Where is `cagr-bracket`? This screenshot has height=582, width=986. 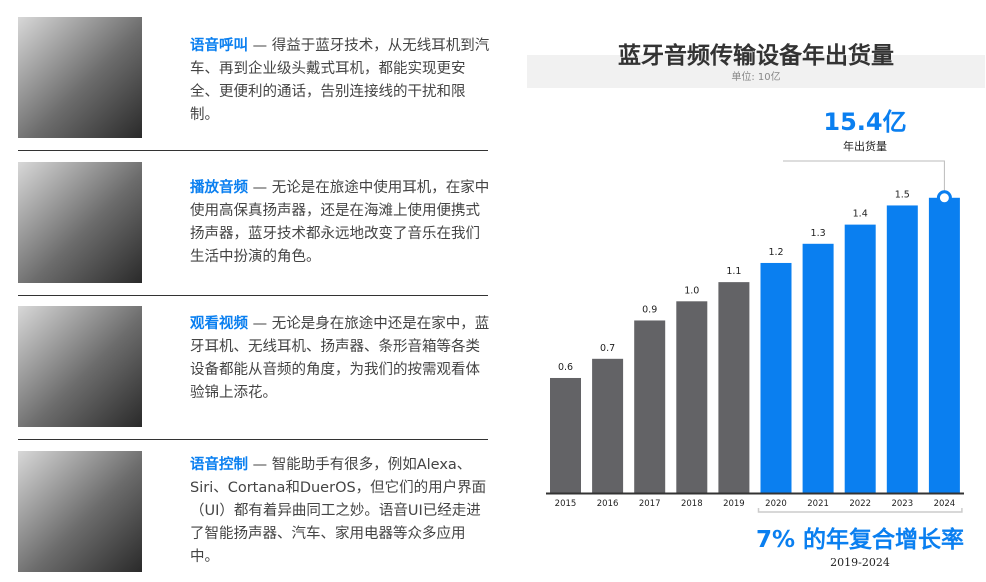
cagr-bracket is located at coordinates (860, 510).